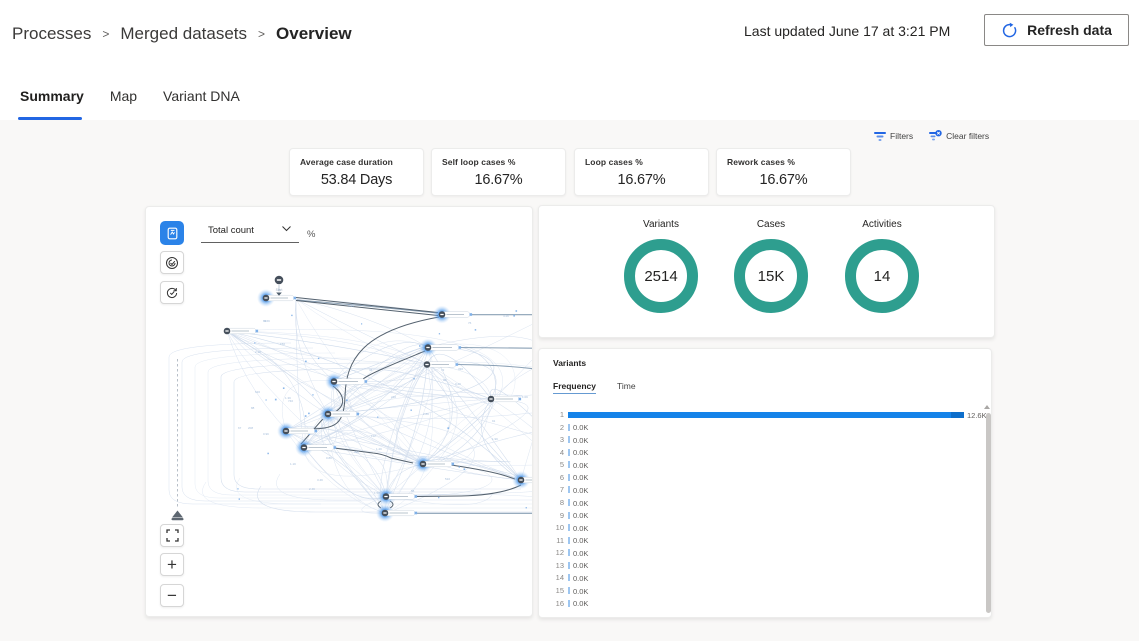 The height and width of the screenshot is (641, 1139). I want to click on svg-text: 740, so click(290, 401).